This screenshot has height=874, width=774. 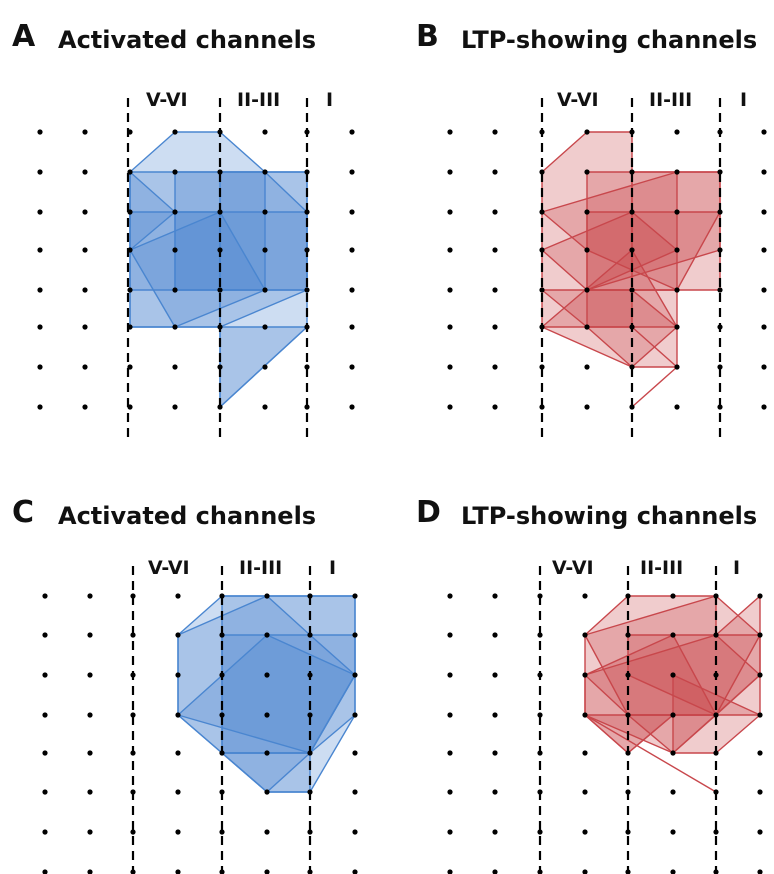 I want to click on activation-region, so click(x=266, y=694).